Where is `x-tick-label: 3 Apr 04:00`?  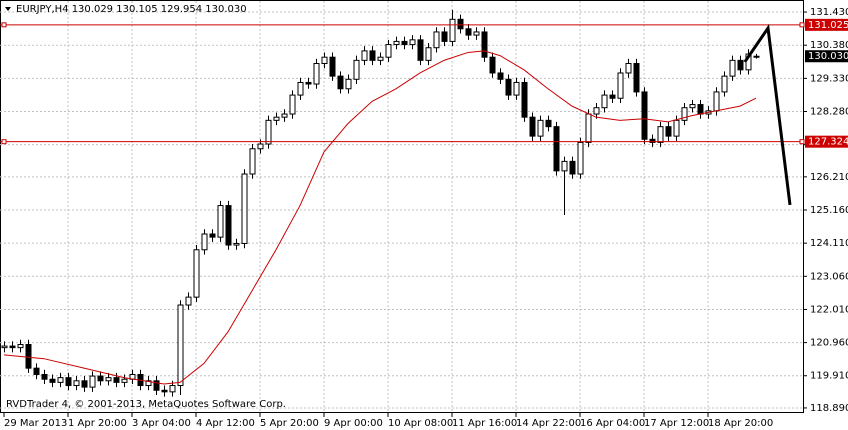
x-tick-label: 3 Apr 04:00 is located at coordinates (161, 423).